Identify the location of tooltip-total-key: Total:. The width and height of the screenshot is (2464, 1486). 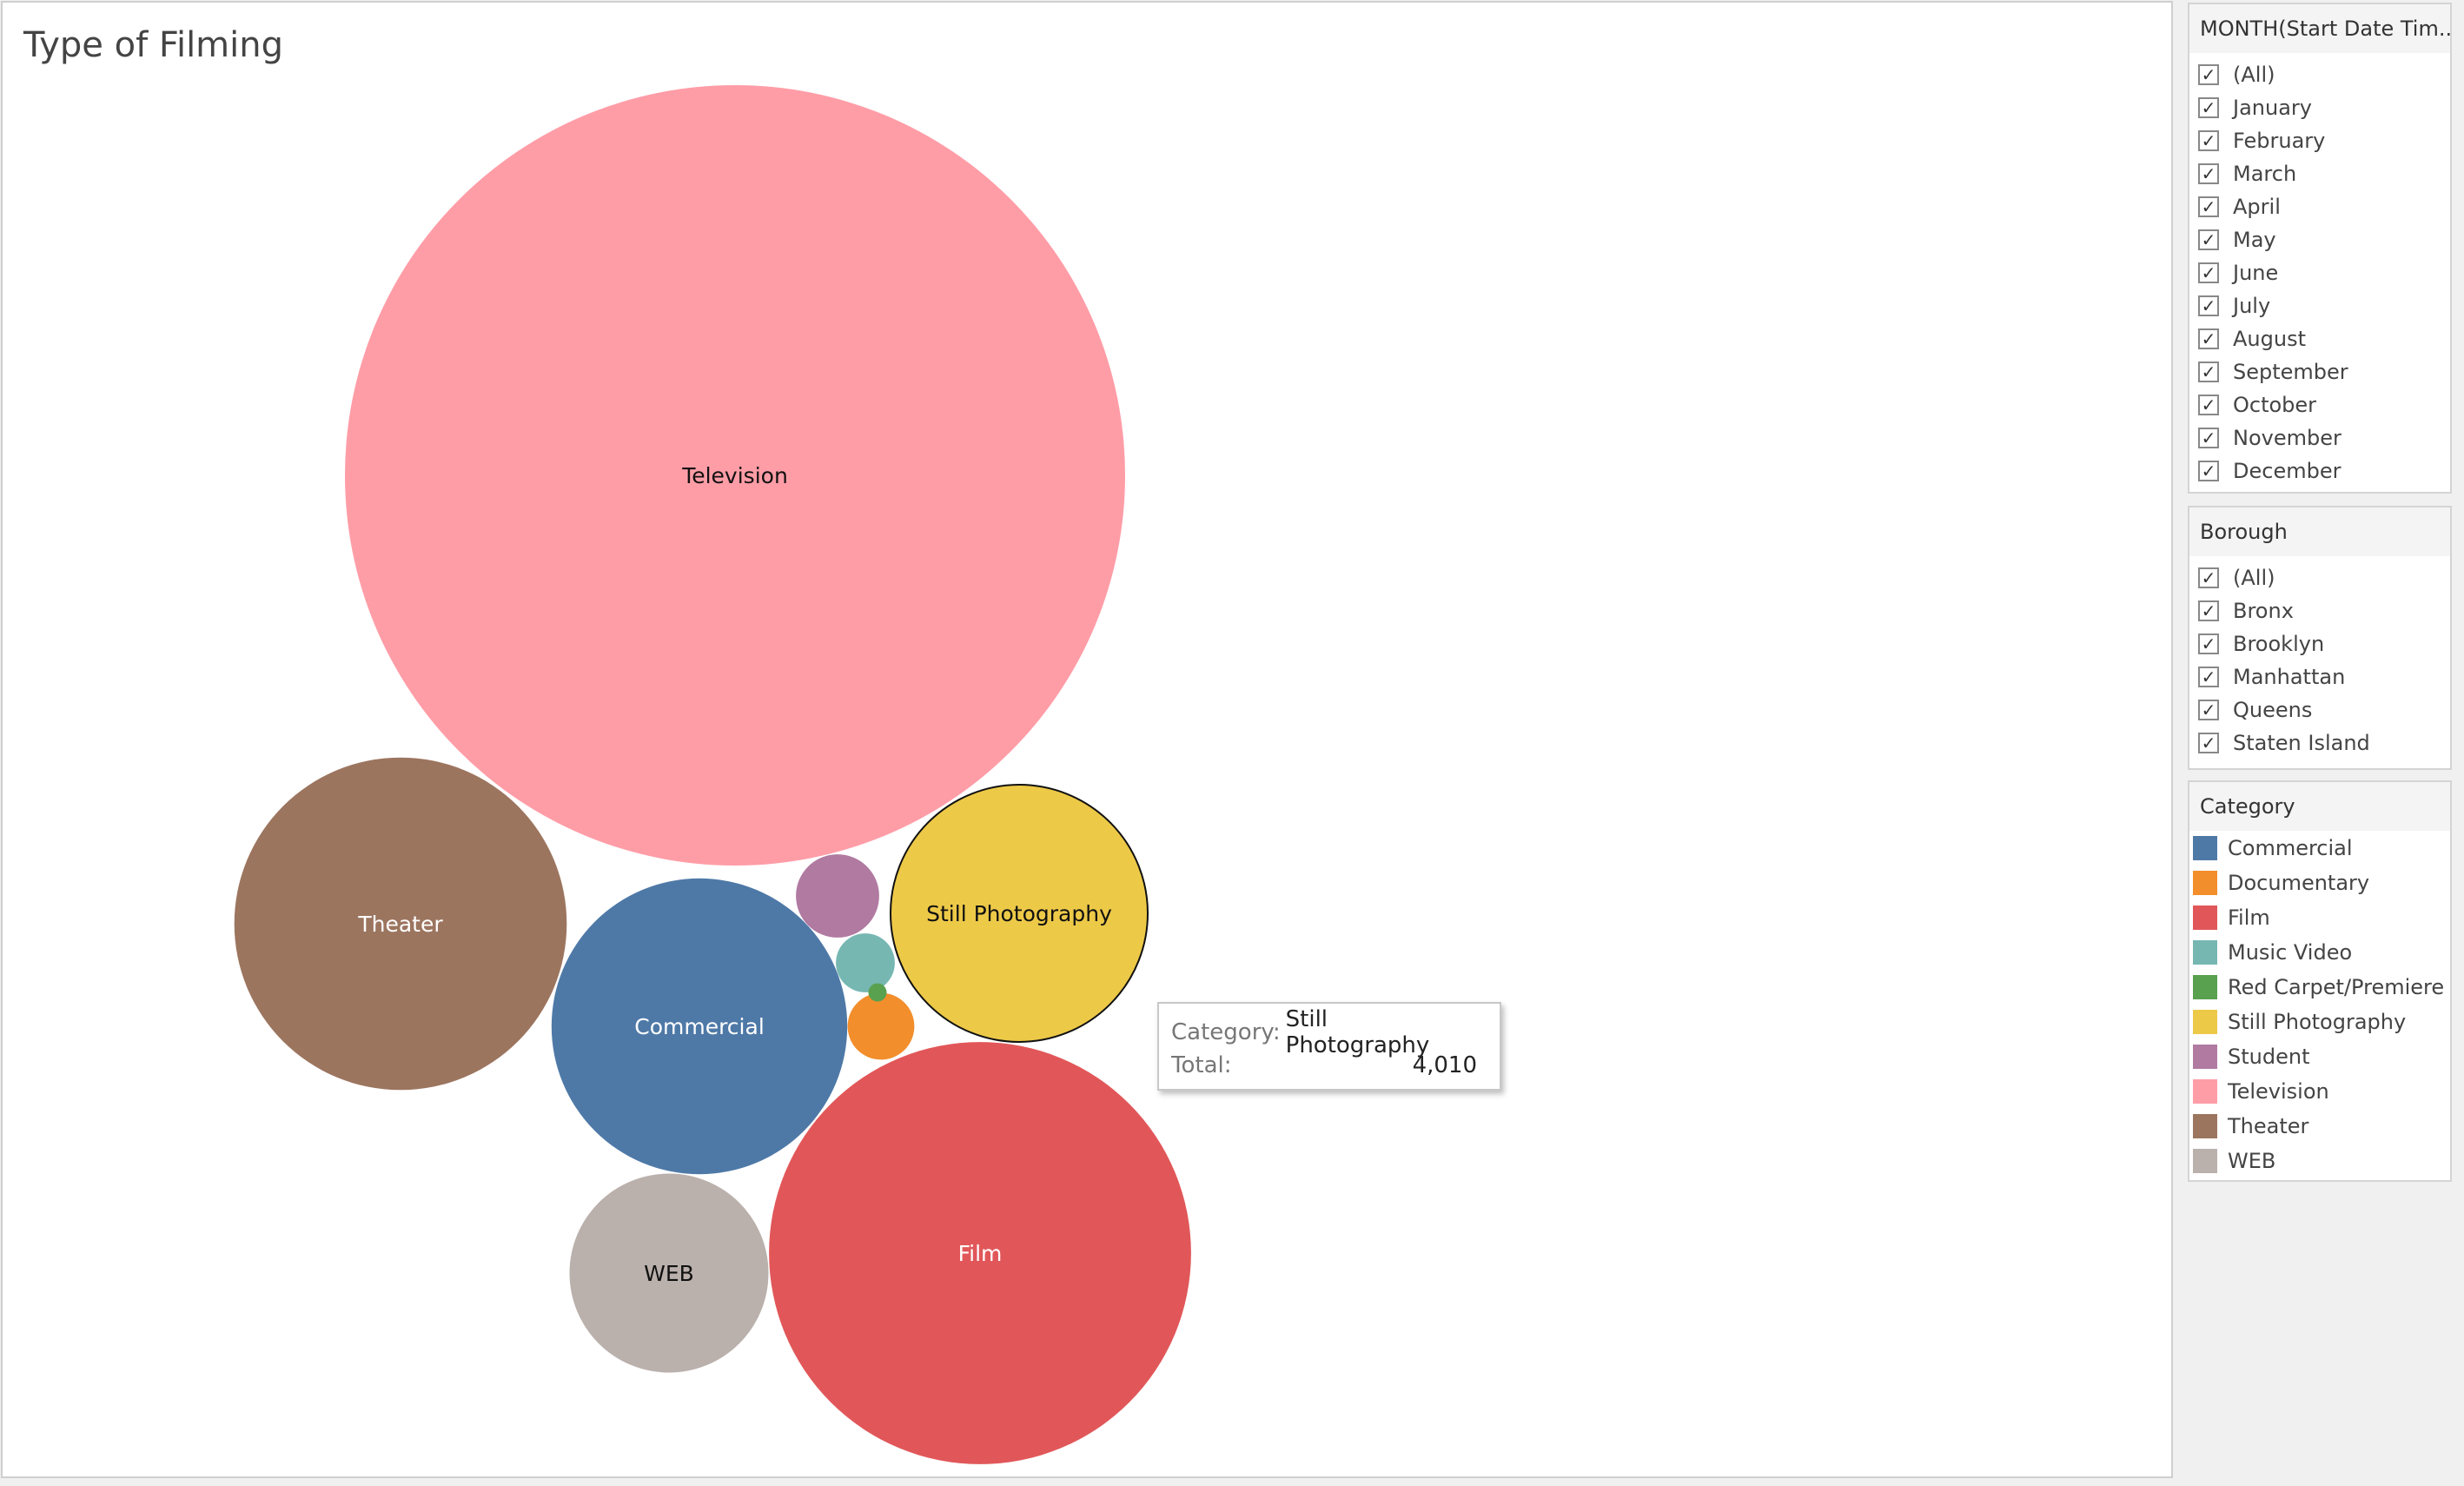
(1201, 1065).